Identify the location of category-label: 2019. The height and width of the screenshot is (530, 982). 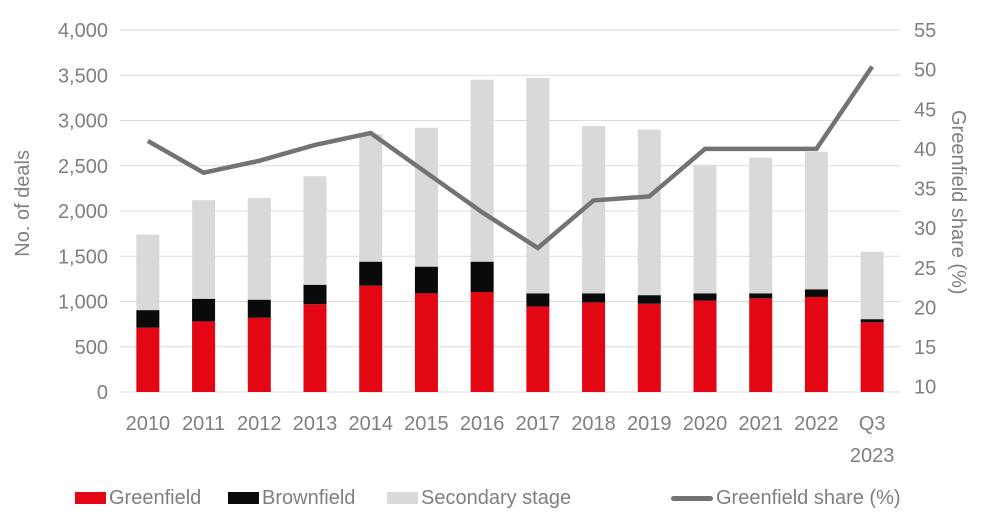
(649, 424).